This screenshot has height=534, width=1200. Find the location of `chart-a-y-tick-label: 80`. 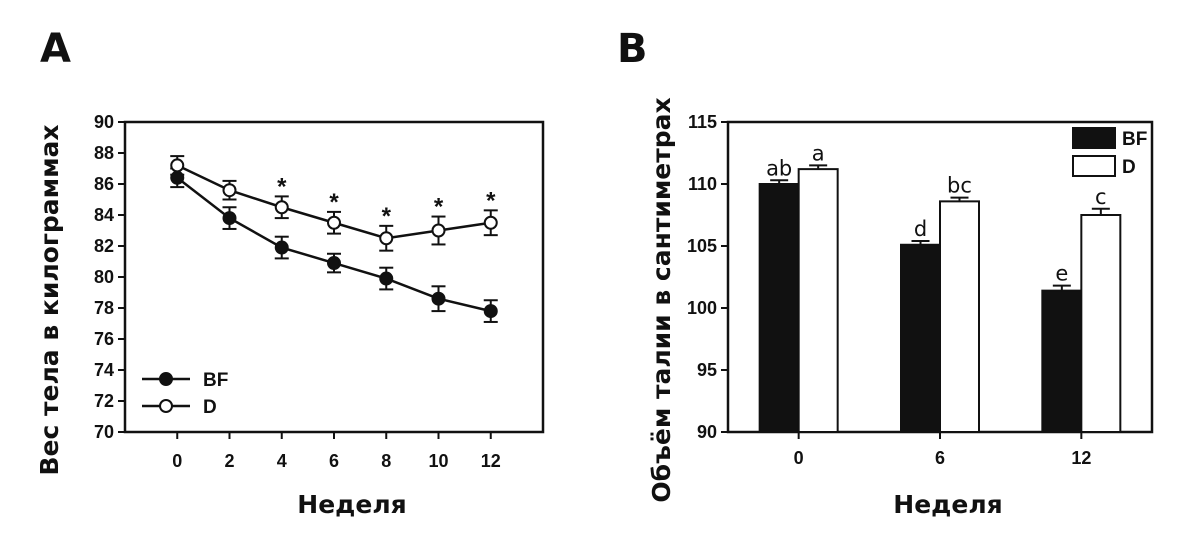

chart-a-y-tick-label: 80 is located at coordinates (104, 277).